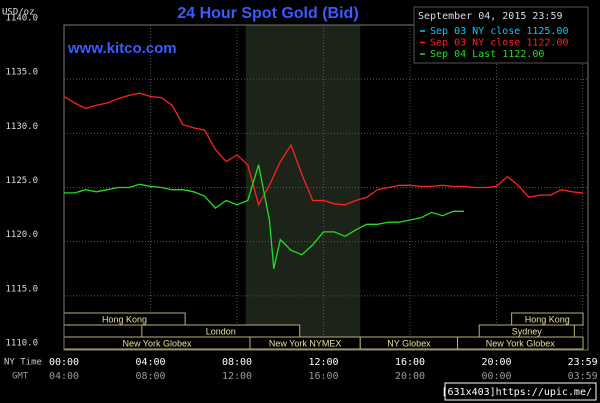 The width and height of the screenshot is (600, 403). I want to click on footer: [631x403]https://upic.me/, so click(516, 392).